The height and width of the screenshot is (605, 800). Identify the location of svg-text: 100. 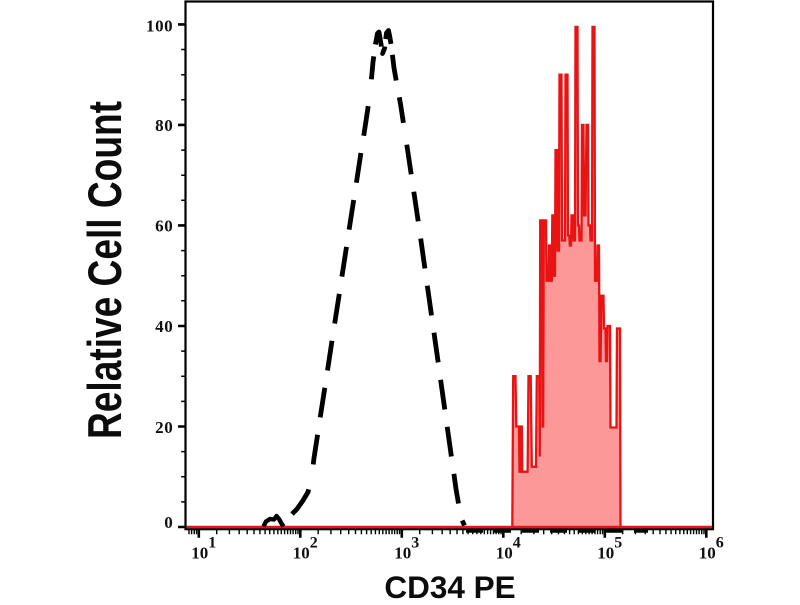
(159, 26).